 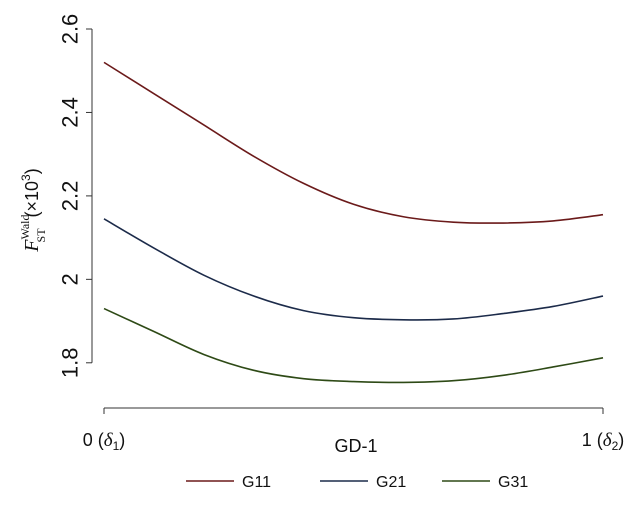 I want to click on y-tick-label: 2.4, so click(x=70, y=112).